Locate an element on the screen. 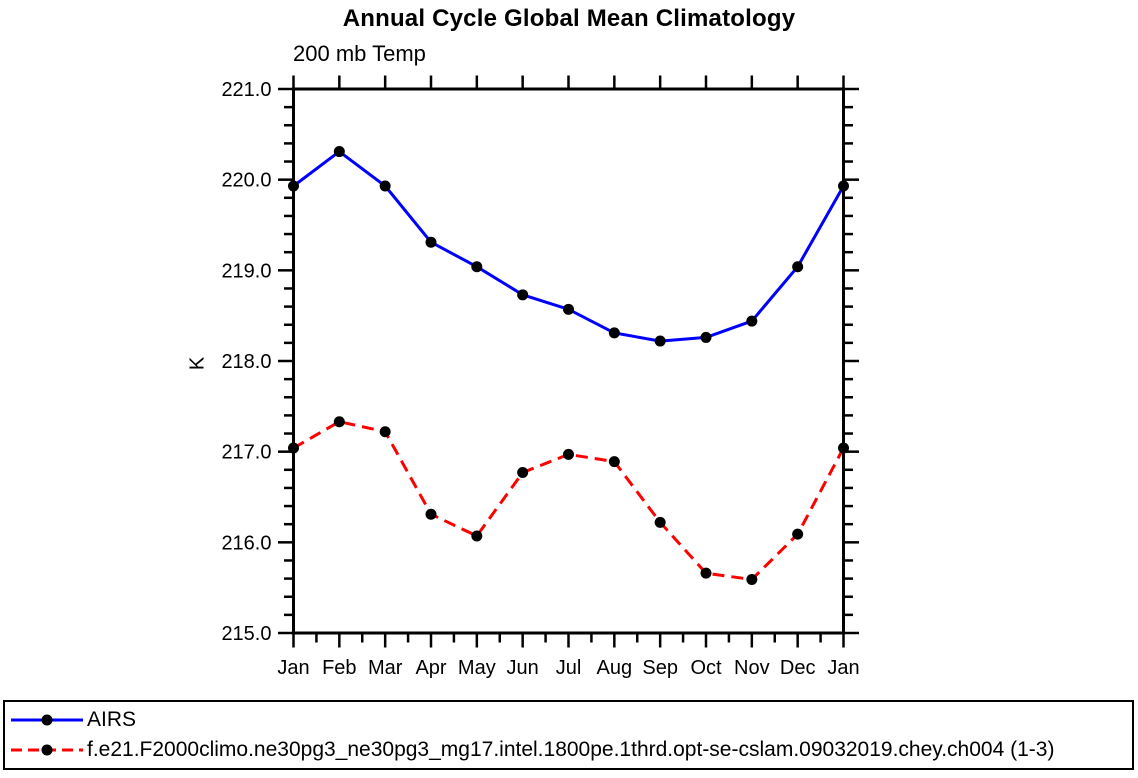 The width and height of the screenshot is (1138, 778). x-tick-label: Dec is located at coordinates (798, 668).